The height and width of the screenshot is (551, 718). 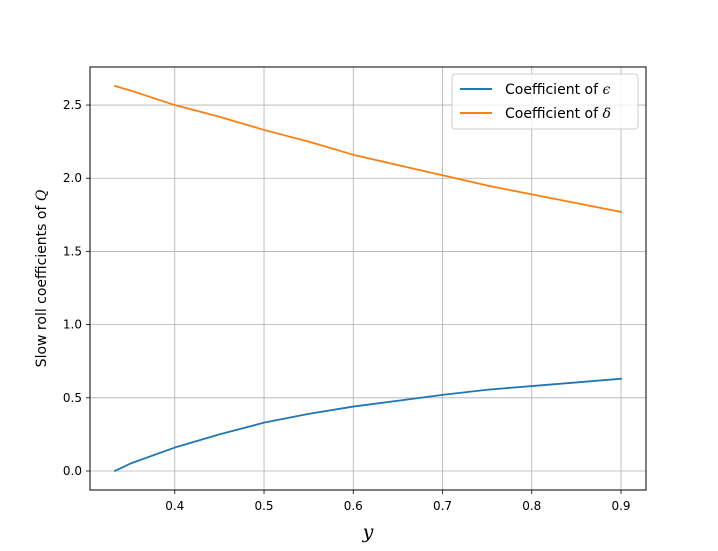 I want to click on legend-item-delta: Coefficient of δ, so click(x=535, y=114).